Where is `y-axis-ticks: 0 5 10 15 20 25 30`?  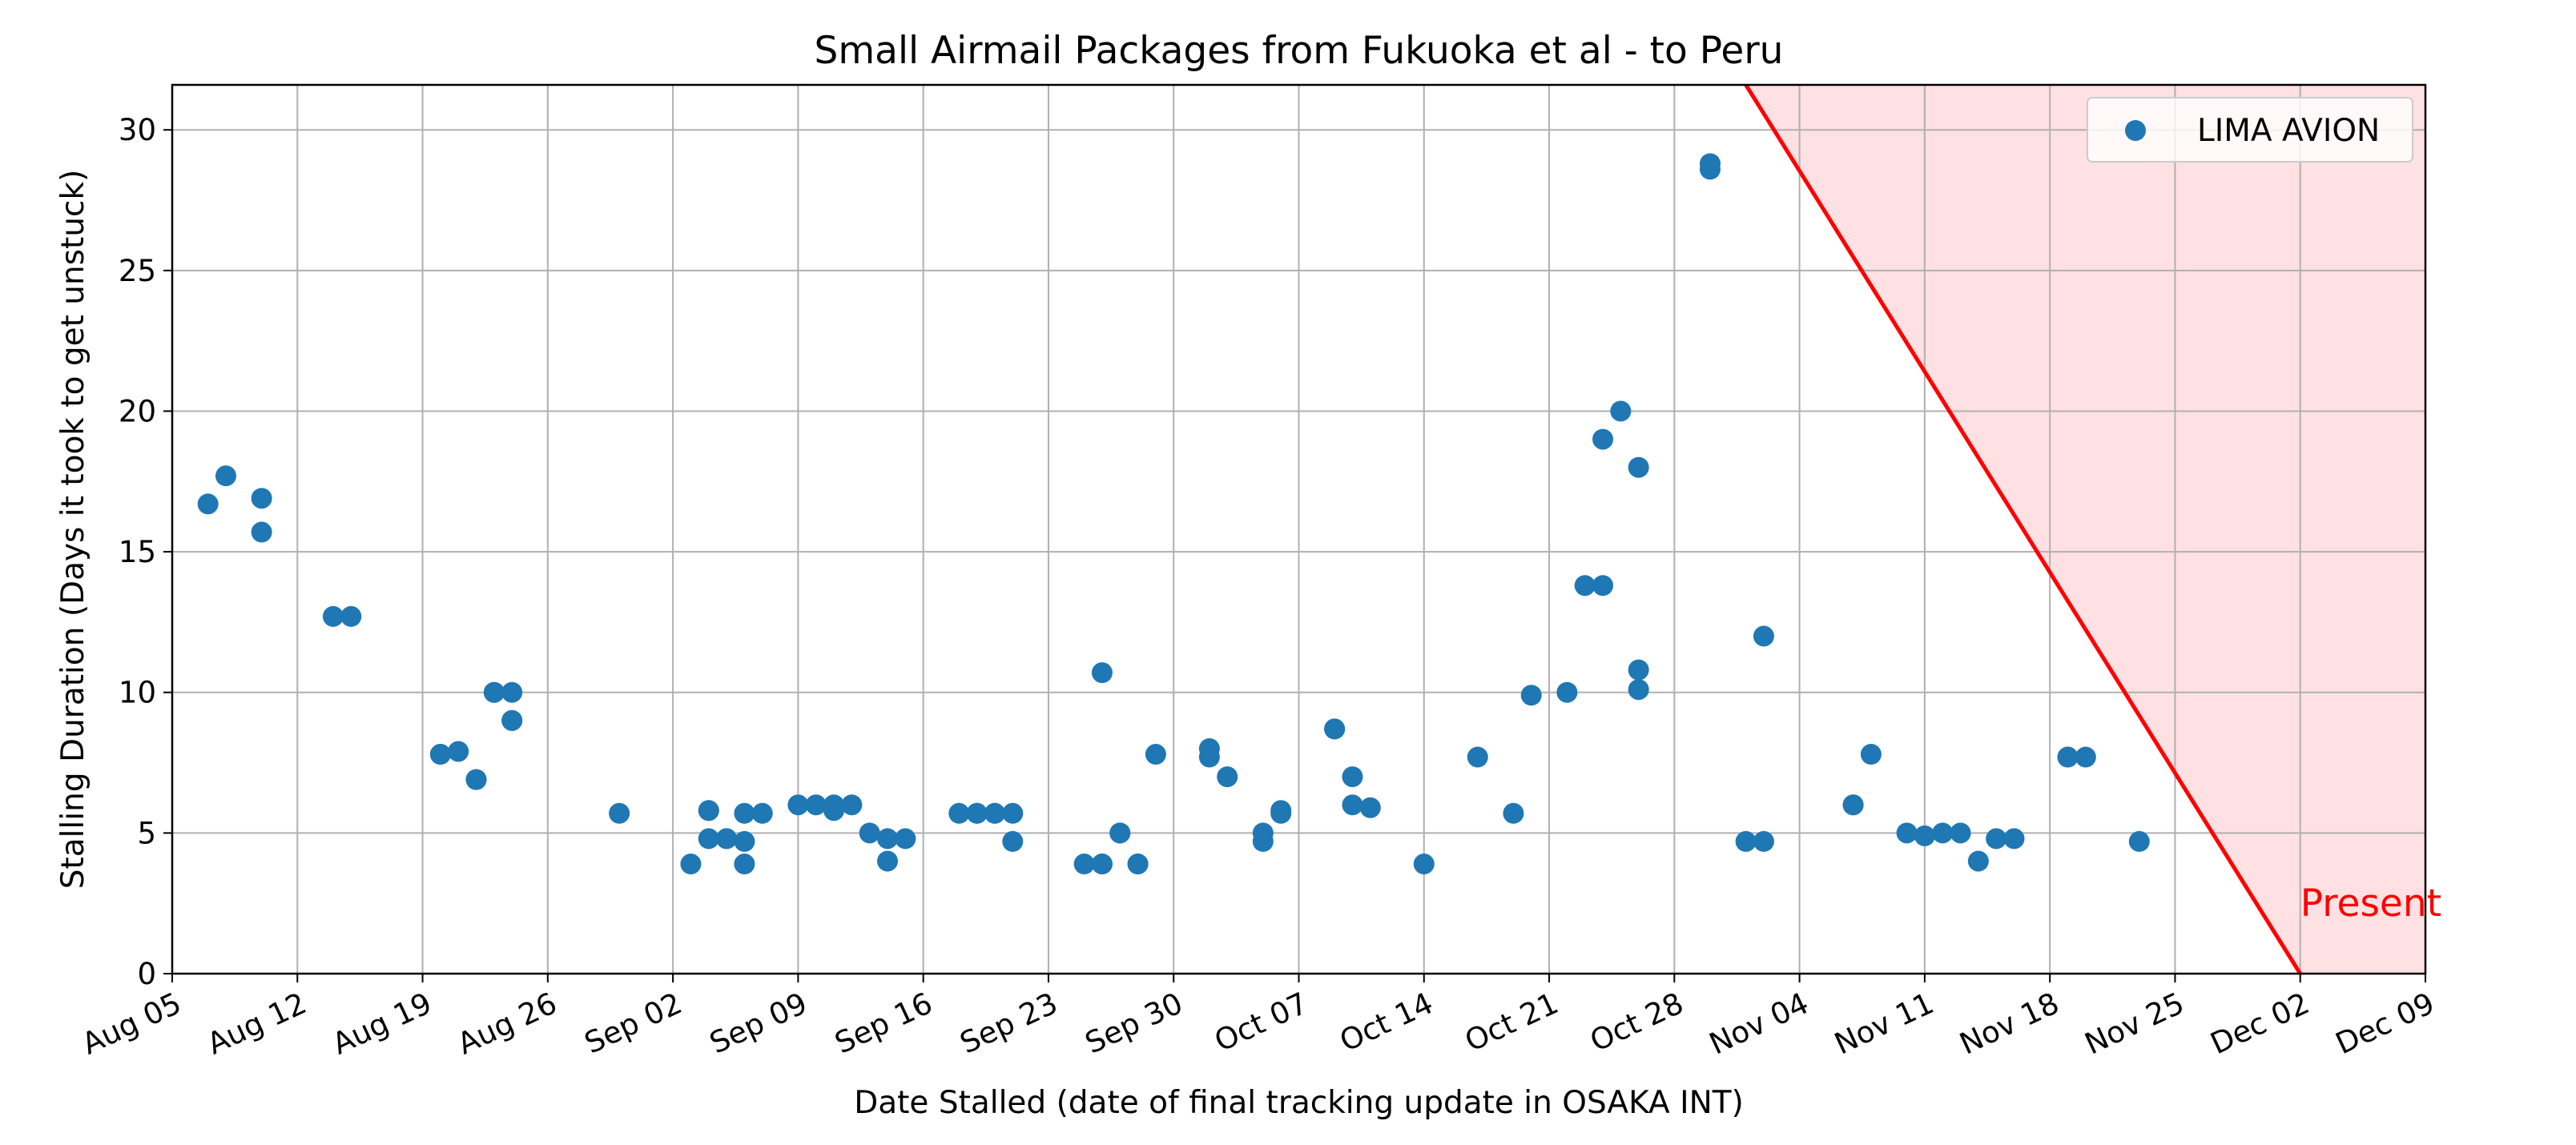
y-axis-ticks: 0 5 10 15 20 25 30 is located at coordinates (145, 552).